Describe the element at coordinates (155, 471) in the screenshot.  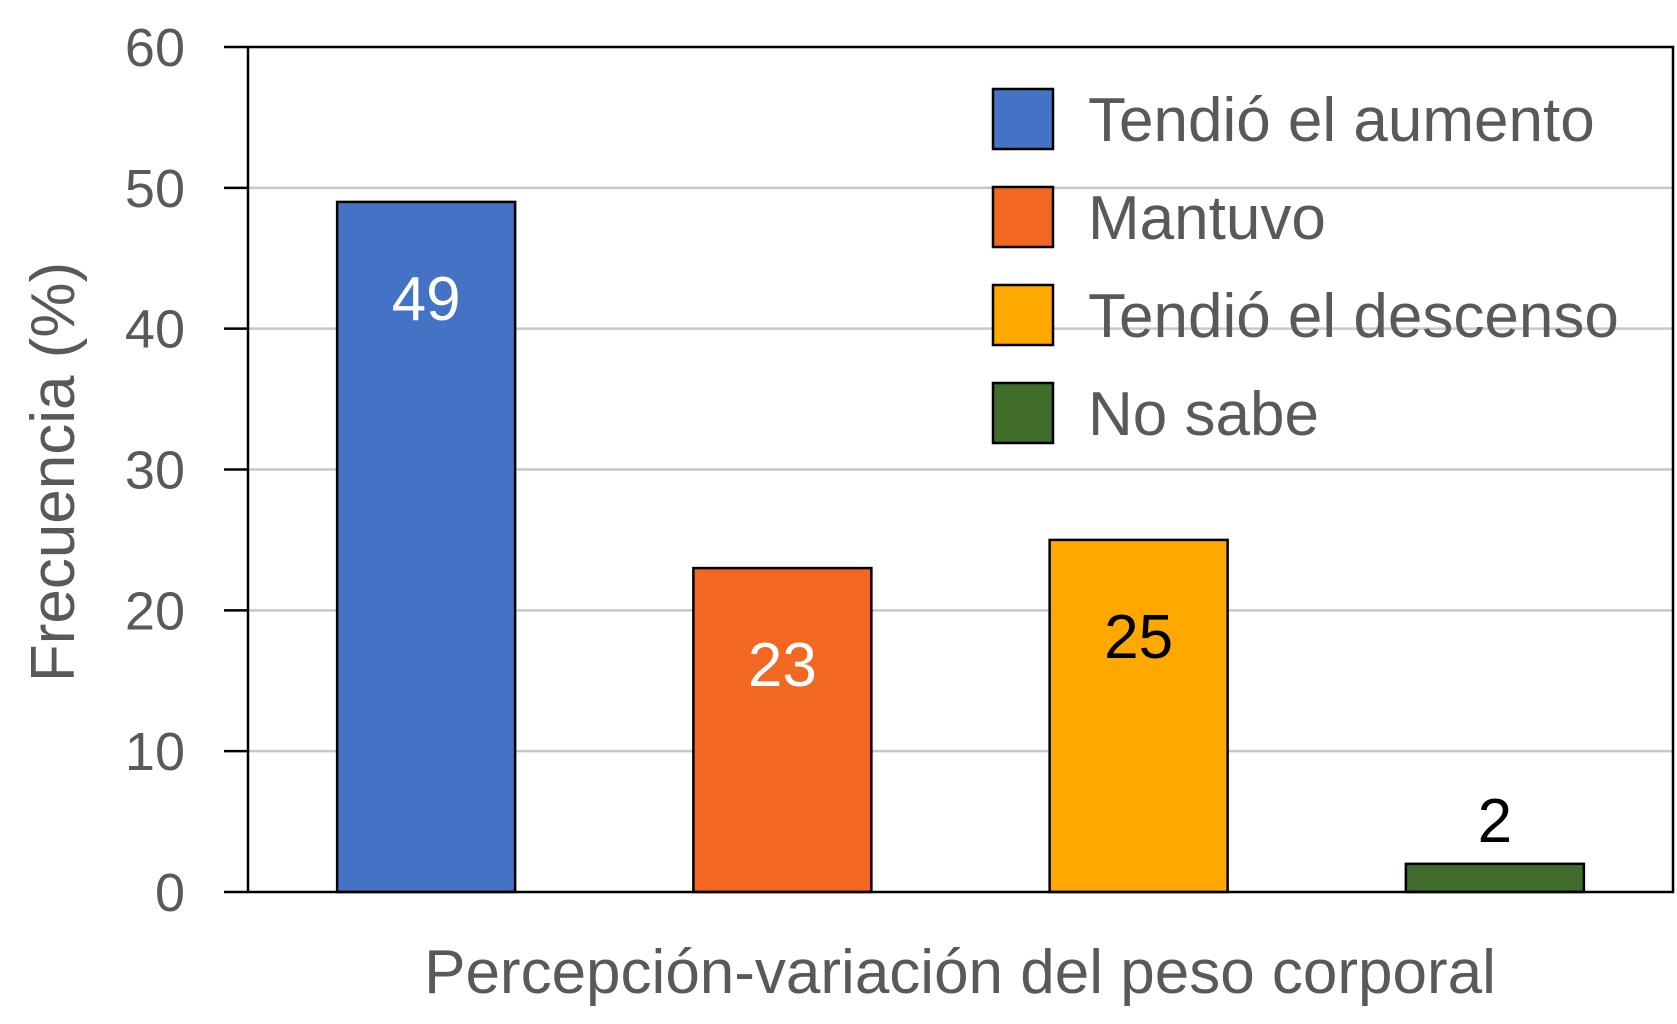
I see `y-tick-label: 30` at that location.